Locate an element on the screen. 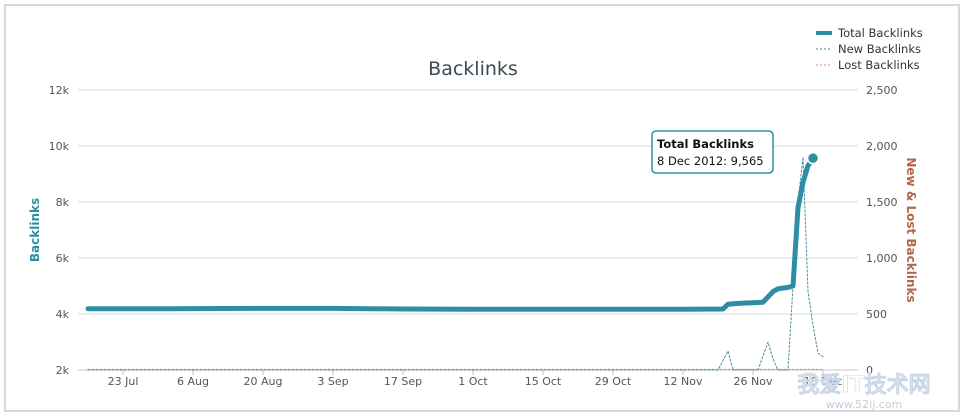 This screenshot has height=420, width=966. y-right-tick-label: 2,500 is located at coordinates (882, 90).